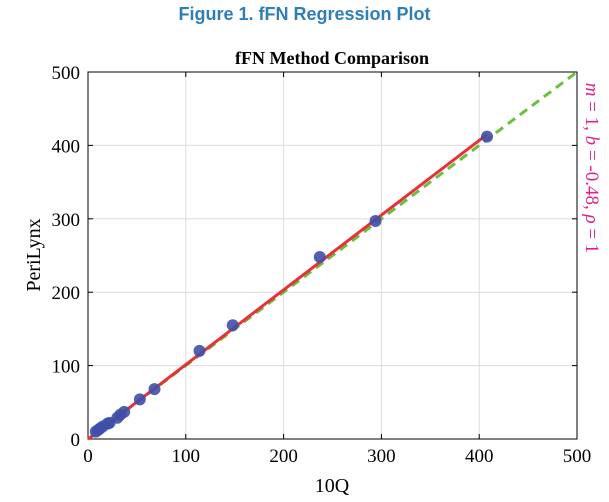 This screenshot has height=502, width=609. I want to click on annotation-rho-value: = 1, so click(591, 239).